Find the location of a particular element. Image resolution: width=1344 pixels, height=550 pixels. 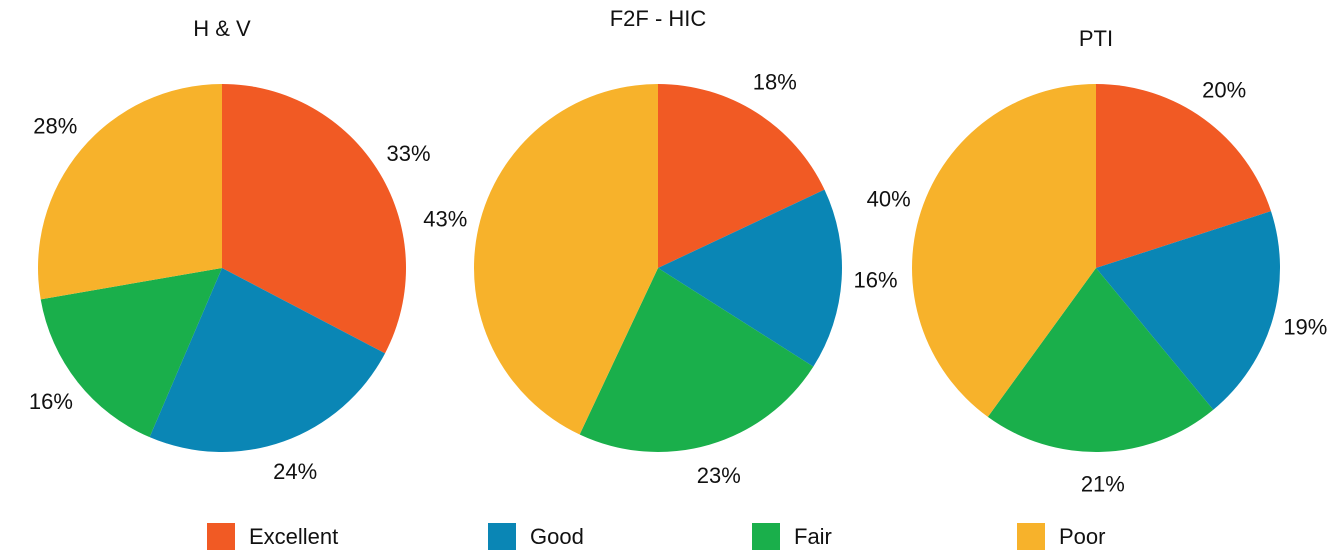

data-label: 18% is located at coordinates (775, 82).